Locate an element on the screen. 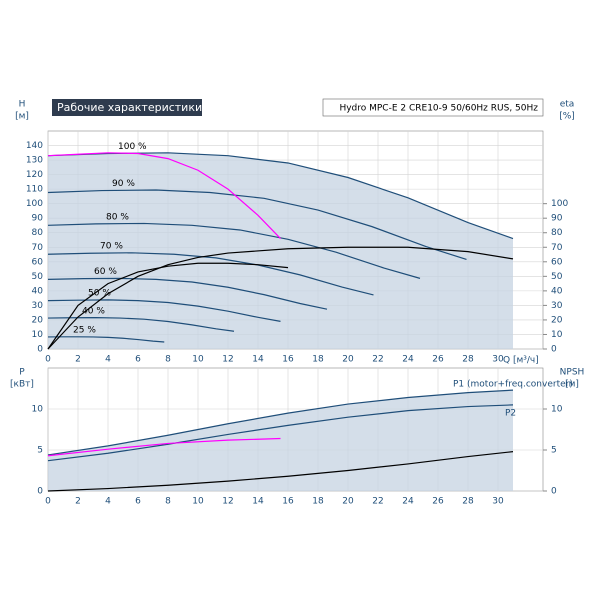 This screenshot has width=600, height=600. curve-label: 25 % is located at coordinates (84, 330).